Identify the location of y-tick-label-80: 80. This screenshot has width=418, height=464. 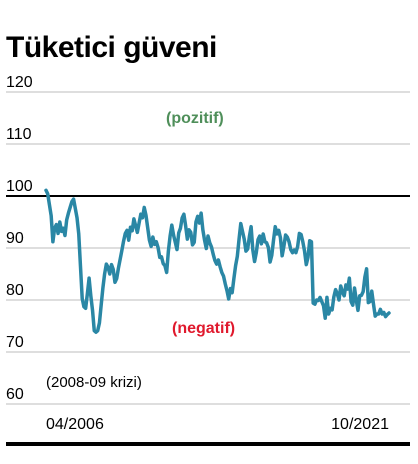
(15, 290).